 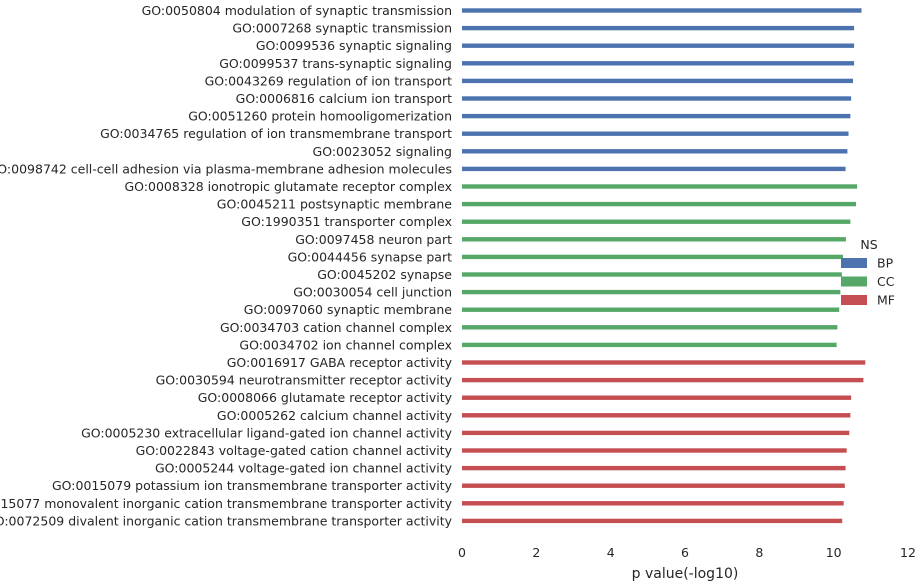 I want to click on x-tick-label: 0, so click(x=462, y=552).